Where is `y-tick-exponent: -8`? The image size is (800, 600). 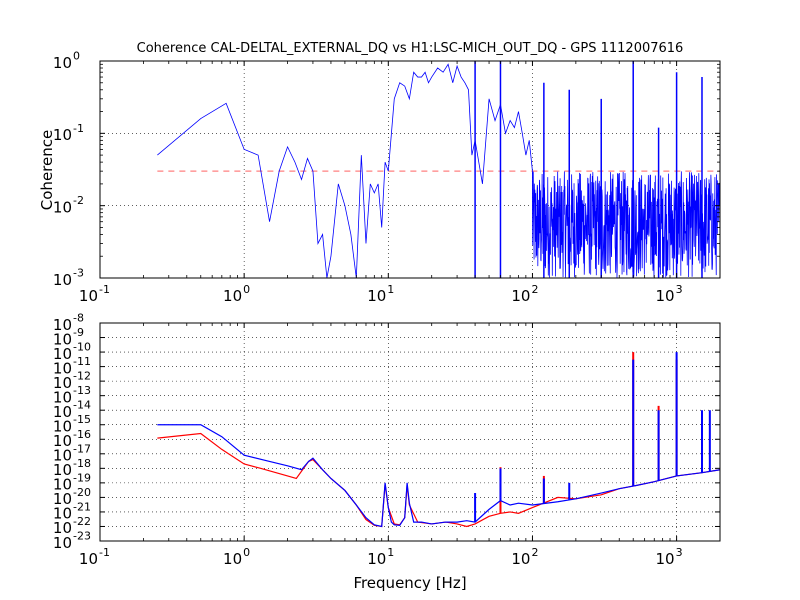
y-tick-exponent: -8 is located at coordinates (78, 318).